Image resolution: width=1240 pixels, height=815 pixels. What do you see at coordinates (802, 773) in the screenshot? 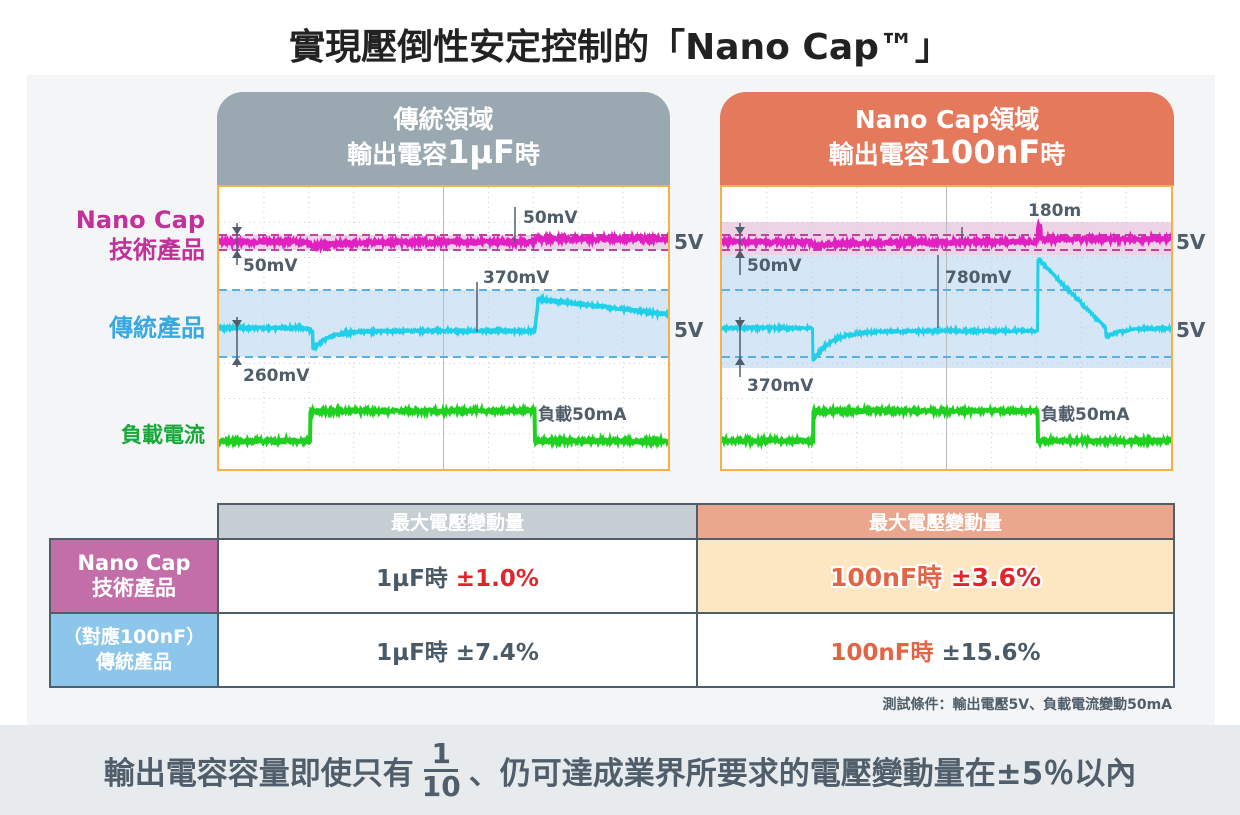
I see `summary-post: 、仍可達成業界所要求的電壓變動量在±5％以內` at bounding box center [802, 773].